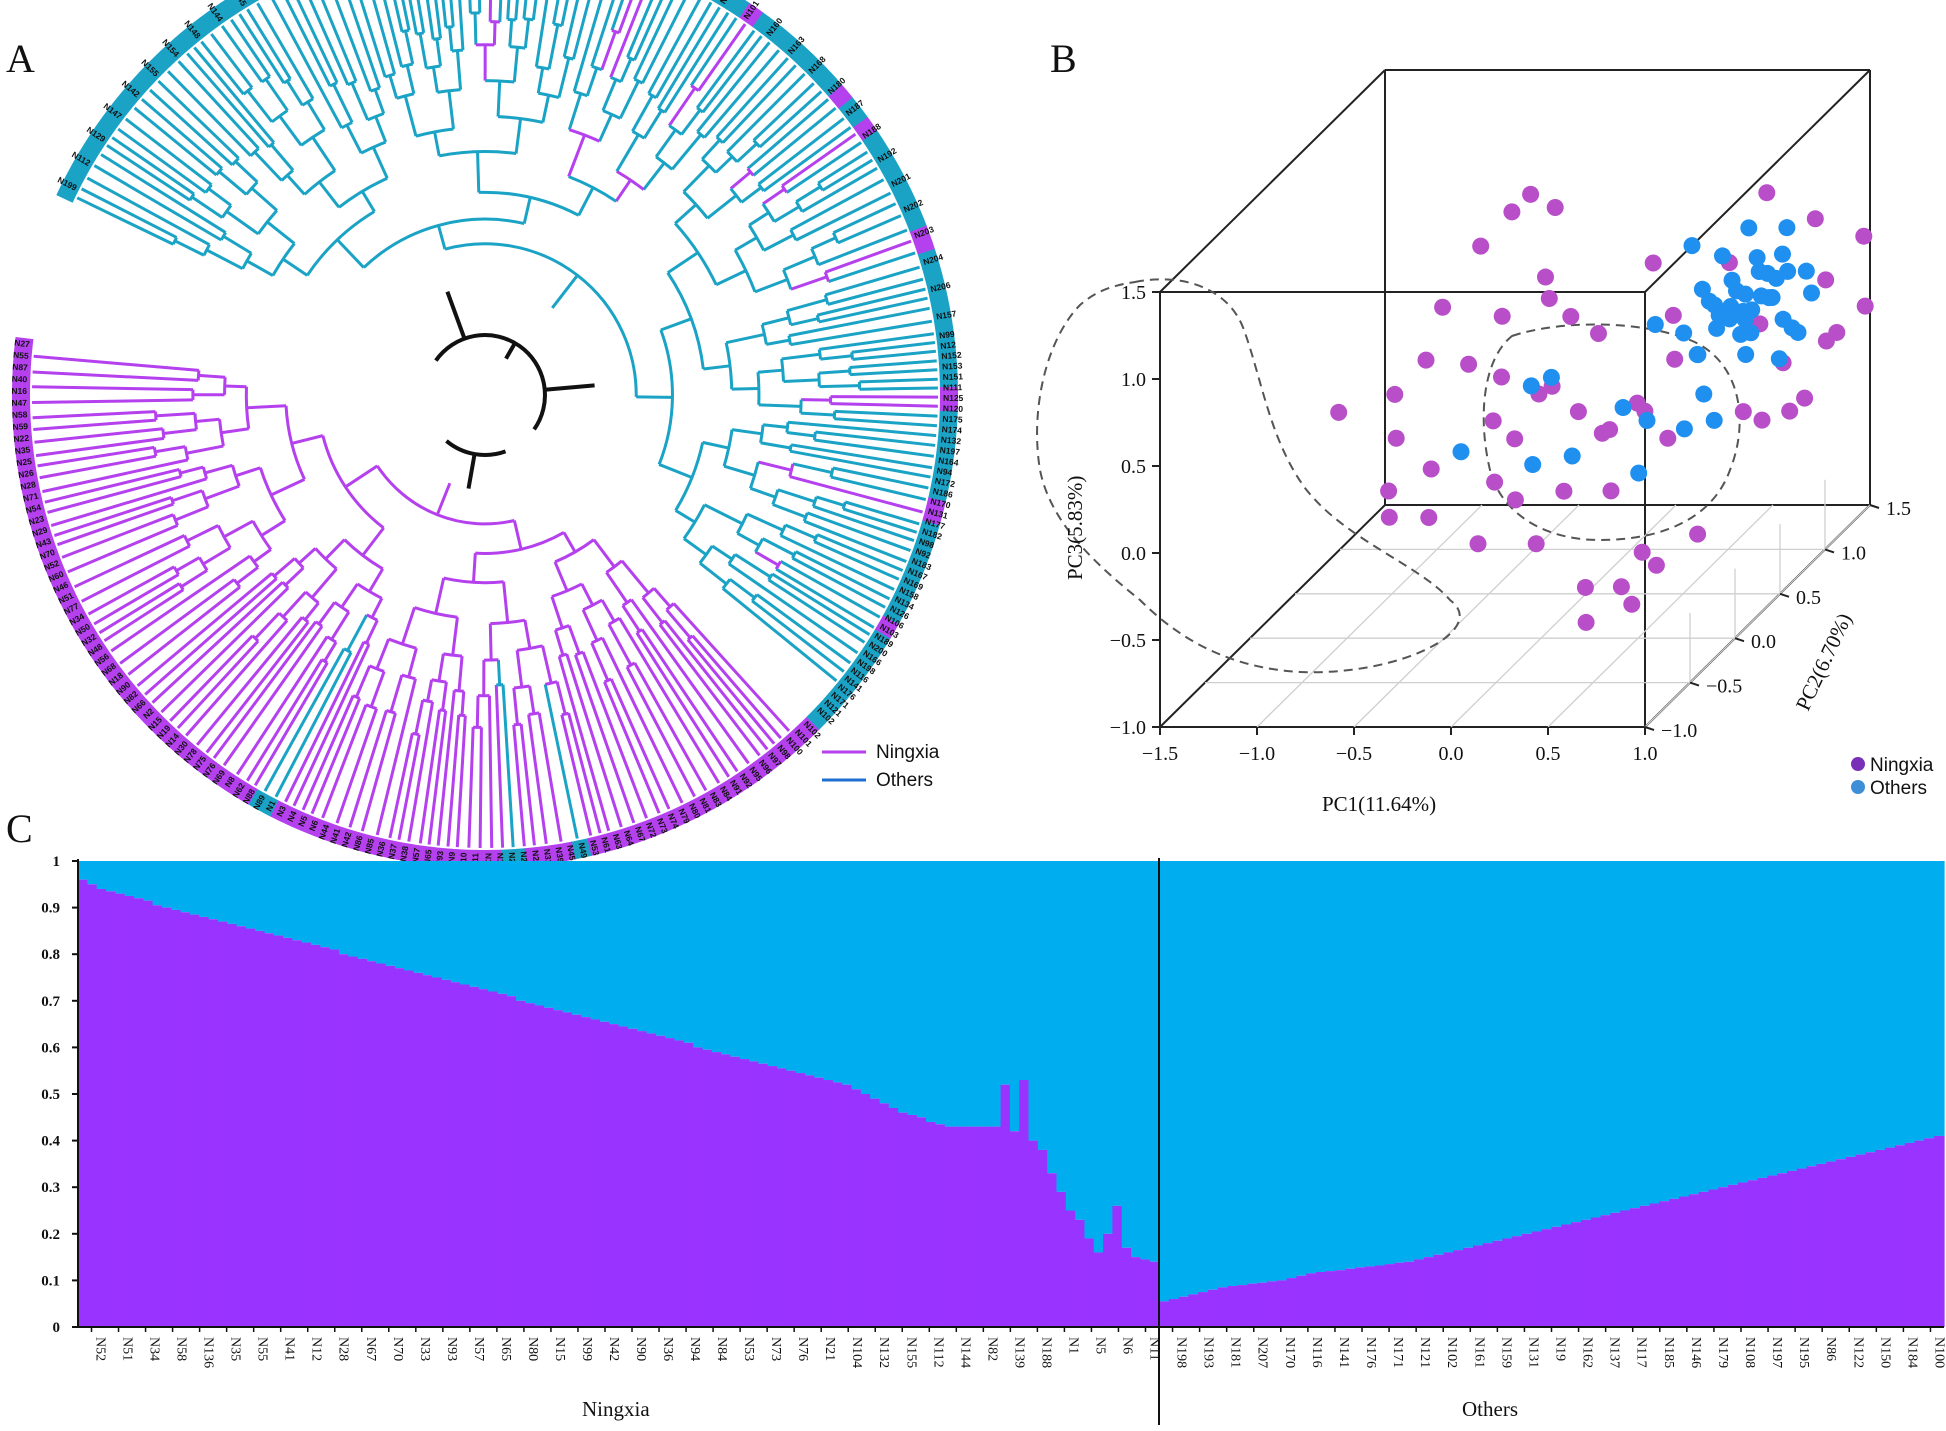  What do you see at coordinates (748, 1349) in the screenshot?
I see `structure-xtick-label: N53` at bounding box center [748, 1349].